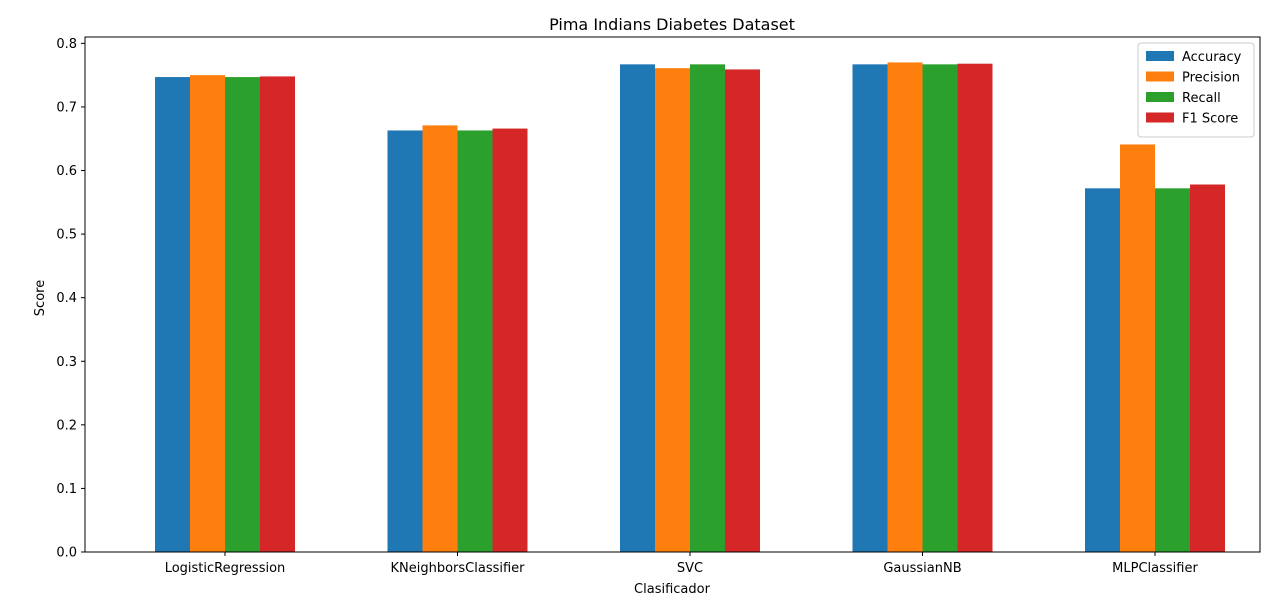 This screenshot has width=1280, height=616. What do you see at coordinates (66, 298) in the screenshot?
I see `y-tick-label: 0.4` at bounding box center [66, 298].